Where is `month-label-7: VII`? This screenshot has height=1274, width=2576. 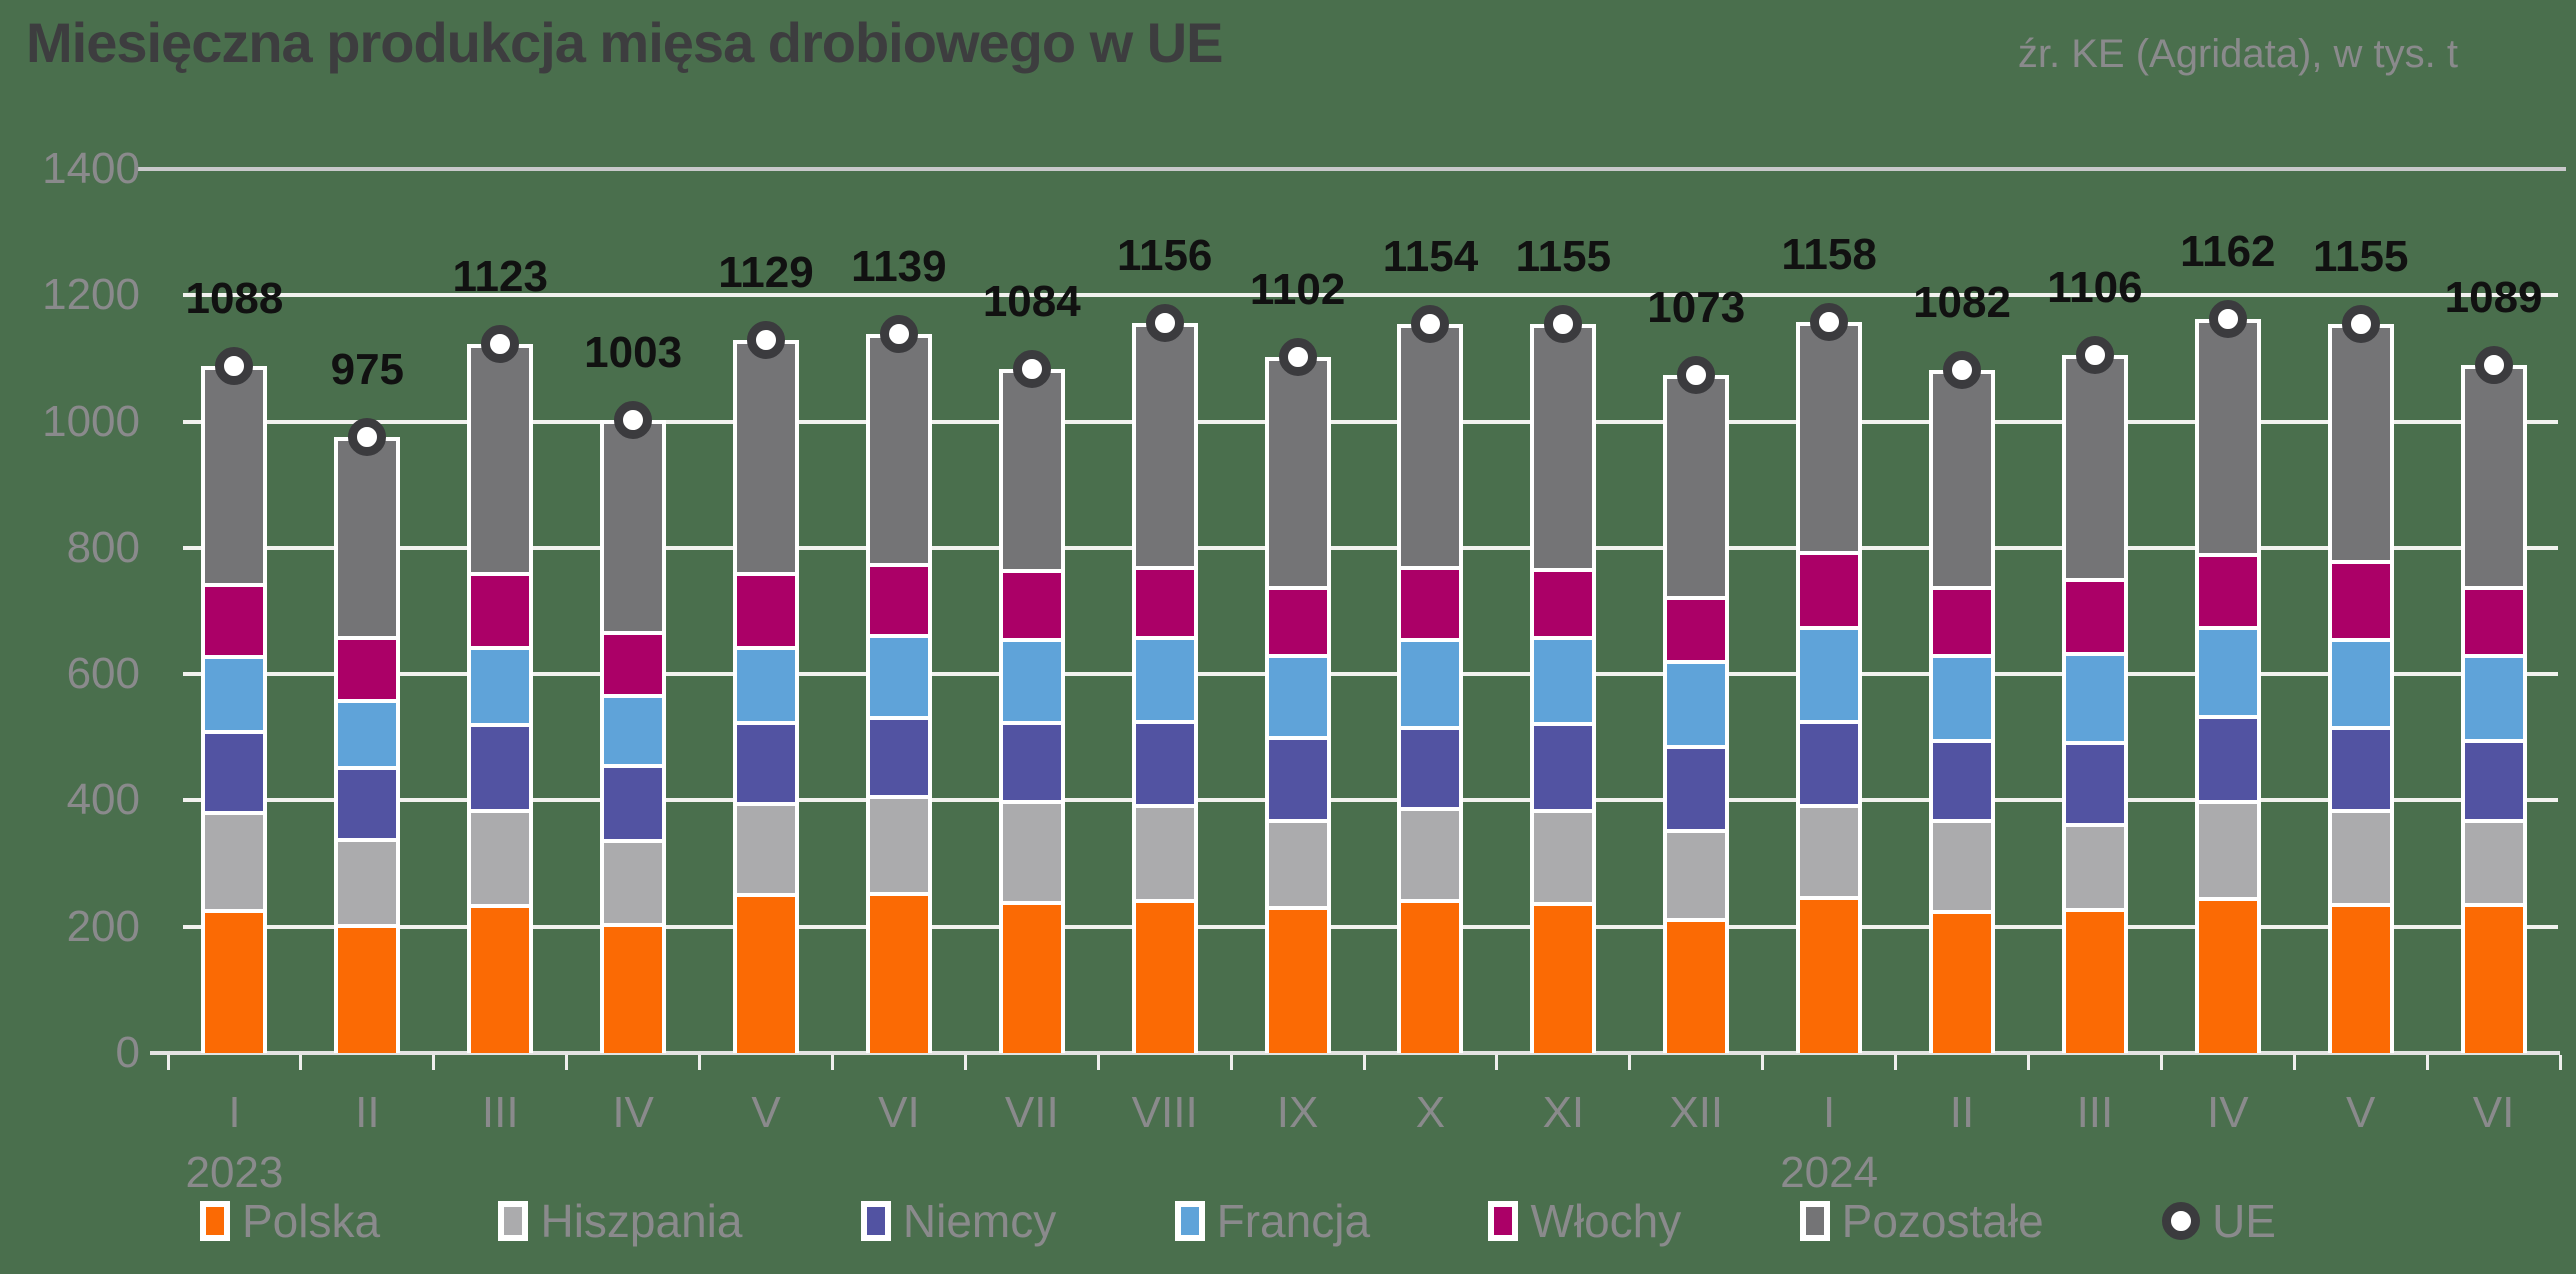
month-label-7: VII is located at coordinates (1031, 1112).